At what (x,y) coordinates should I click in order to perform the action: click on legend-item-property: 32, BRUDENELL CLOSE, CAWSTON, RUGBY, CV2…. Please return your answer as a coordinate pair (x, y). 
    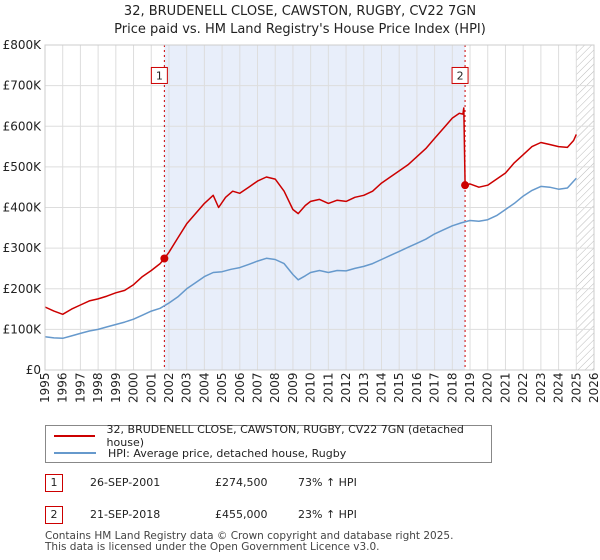
    Looking at the image, I should click on (272, 436).